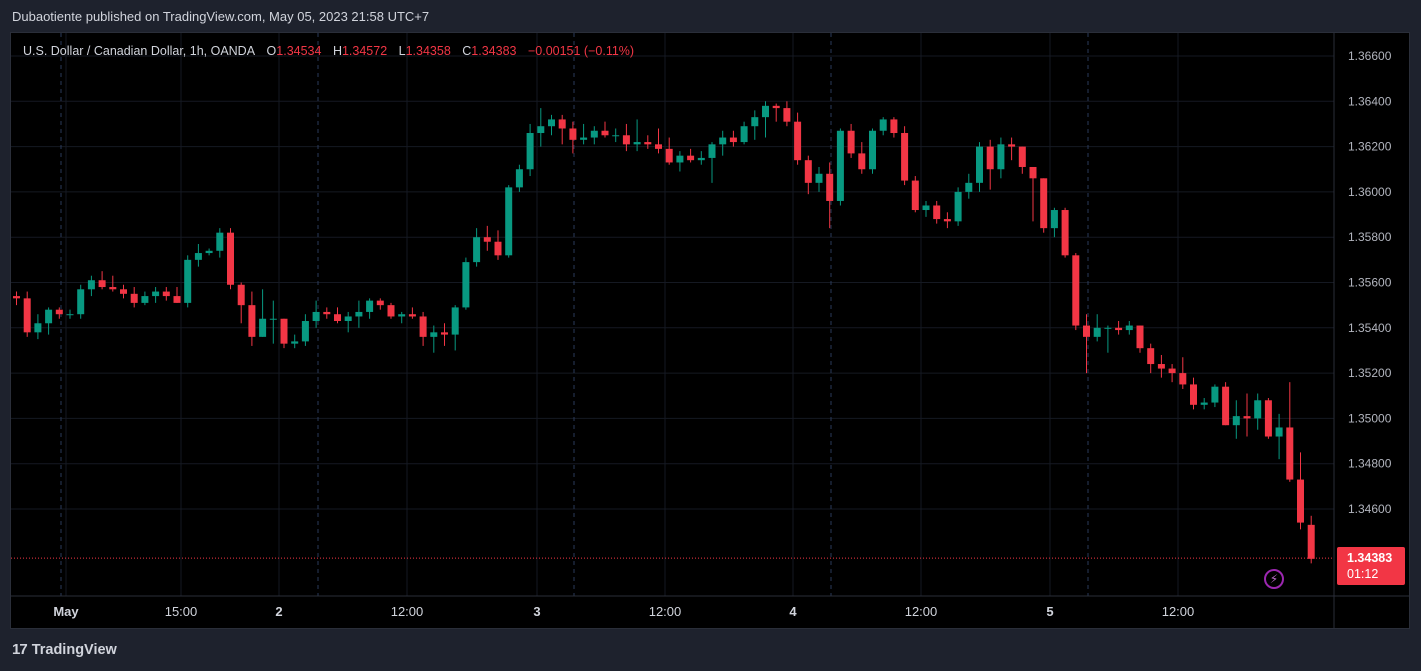 The width and height of the screenshot is (1421, 671). Describe the element at coordinates (402, 51) in the screenshot. I see `low-label: L` at that location.